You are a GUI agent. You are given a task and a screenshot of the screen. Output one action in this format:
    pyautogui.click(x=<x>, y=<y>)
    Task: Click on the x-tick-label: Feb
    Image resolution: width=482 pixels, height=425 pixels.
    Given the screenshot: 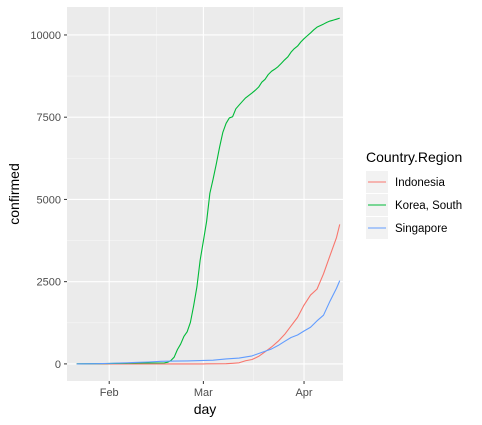 What is the action you would take?
    pyautogui.click(x=109, y=393)
    